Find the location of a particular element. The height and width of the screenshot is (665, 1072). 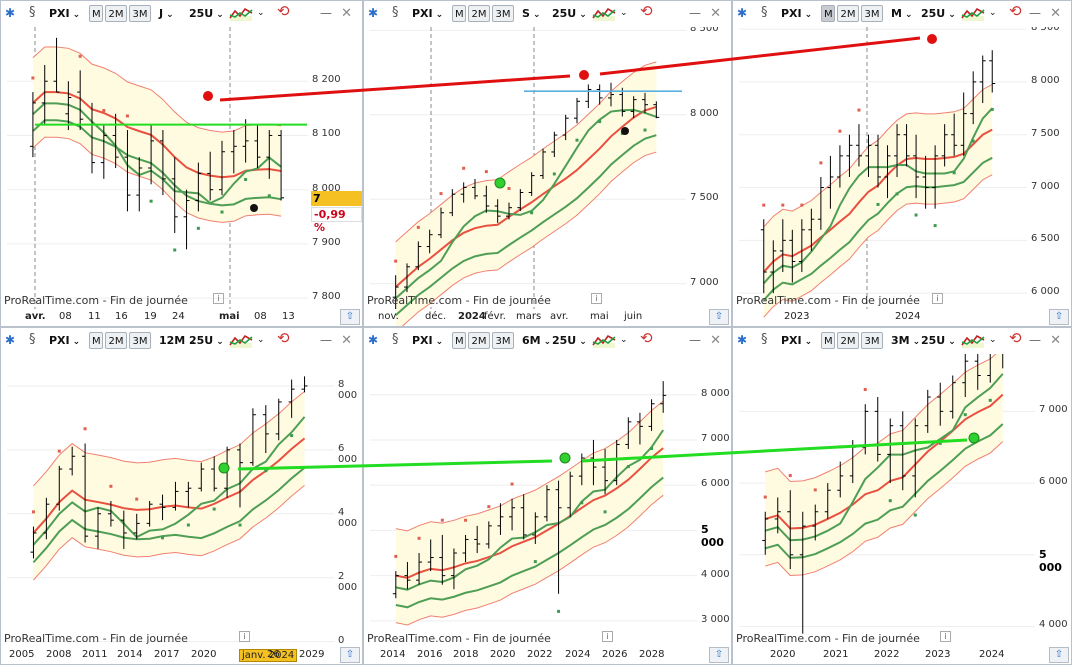

period-dropdown: S ⌄ is located at coordinates (531, 13).